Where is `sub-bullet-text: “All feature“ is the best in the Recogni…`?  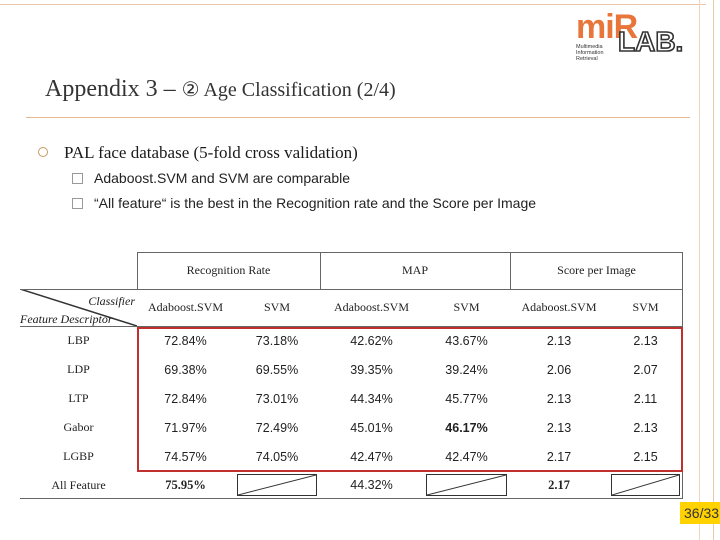 sub-bullet-text: “All feature“ is the best in the Recogni… is located at coordinates (315, 203).